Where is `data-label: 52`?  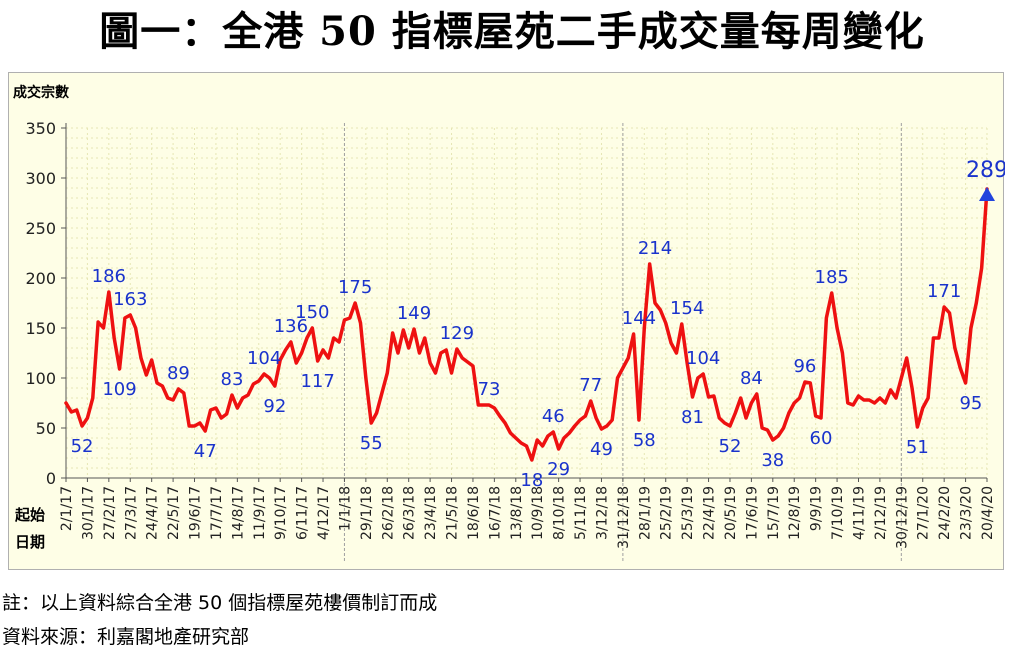 data-label: 52 is located at coordinates (730, 446).